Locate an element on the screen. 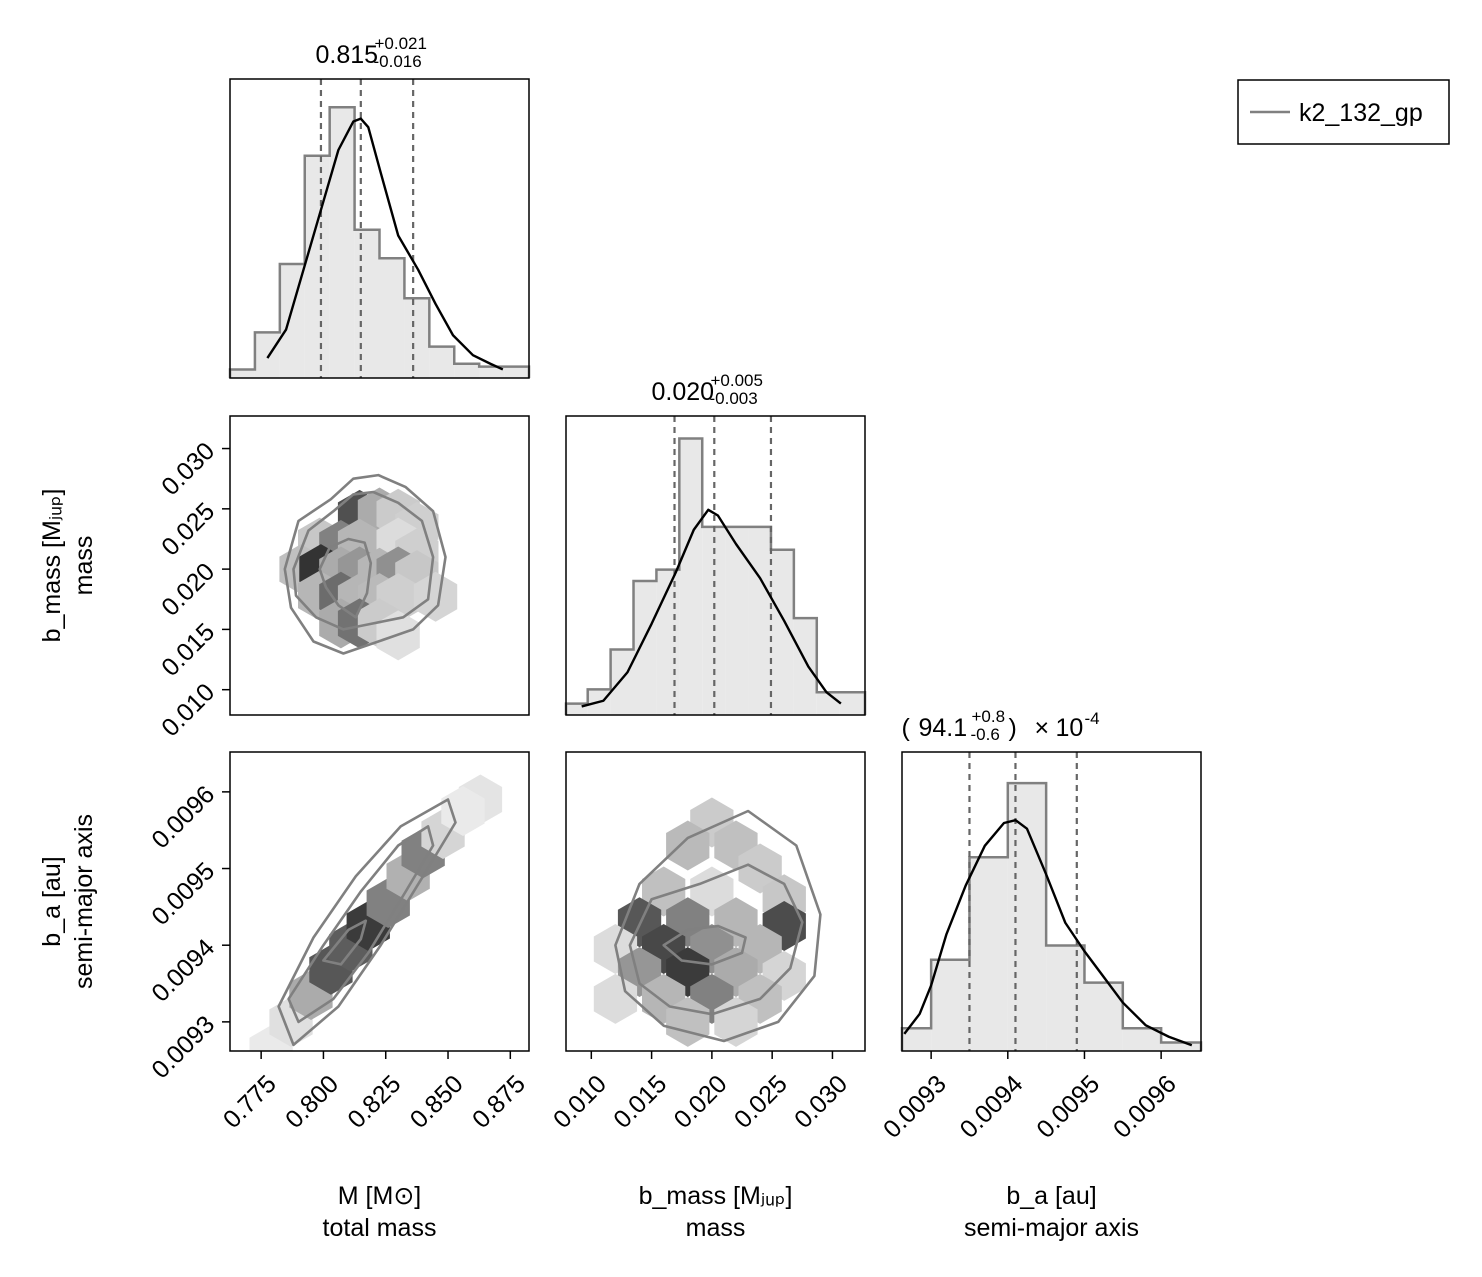  title-plus-error: +0.005 is located at coordinates (737, 380).